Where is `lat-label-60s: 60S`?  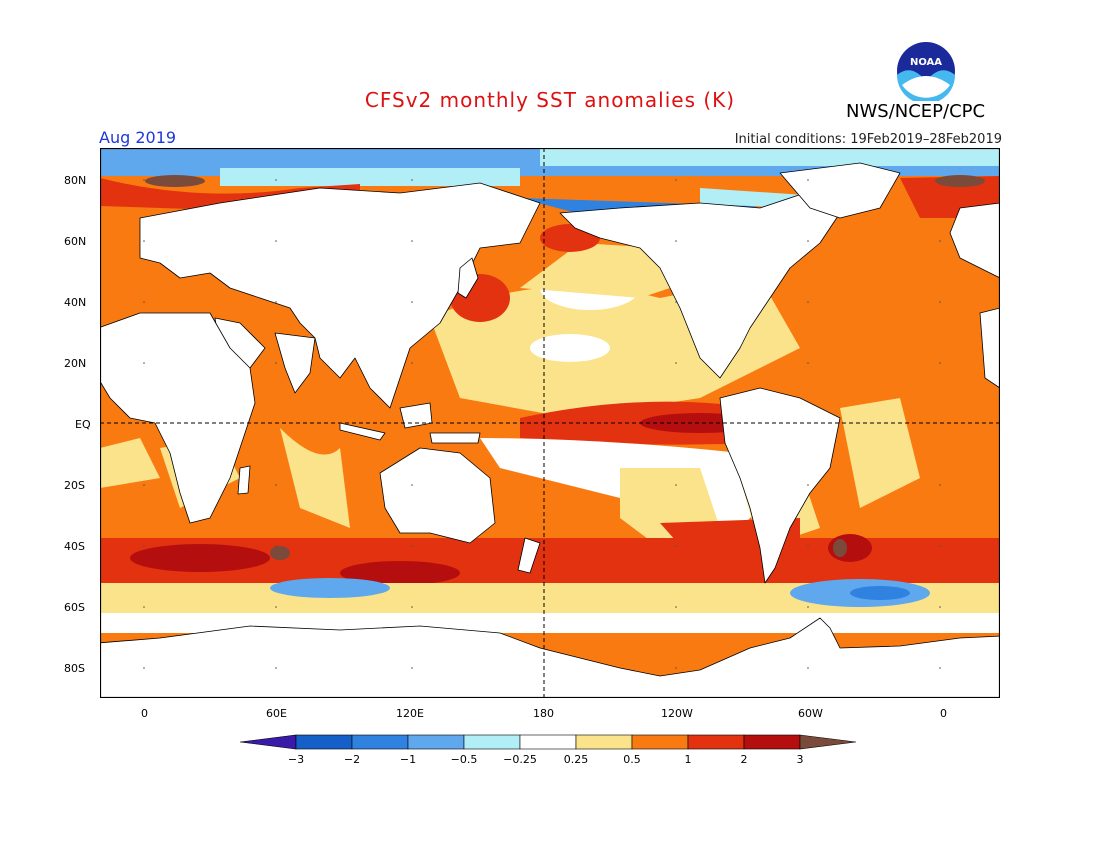 lat-label-60s: 60S is located at coordinates (74, 607).